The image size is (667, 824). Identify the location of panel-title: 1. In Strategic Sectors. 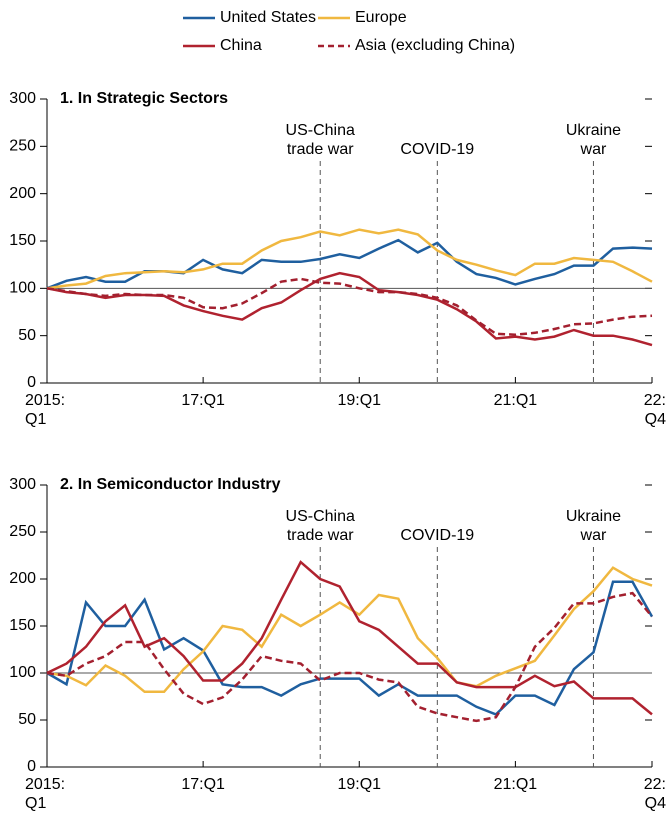
(144, 98).